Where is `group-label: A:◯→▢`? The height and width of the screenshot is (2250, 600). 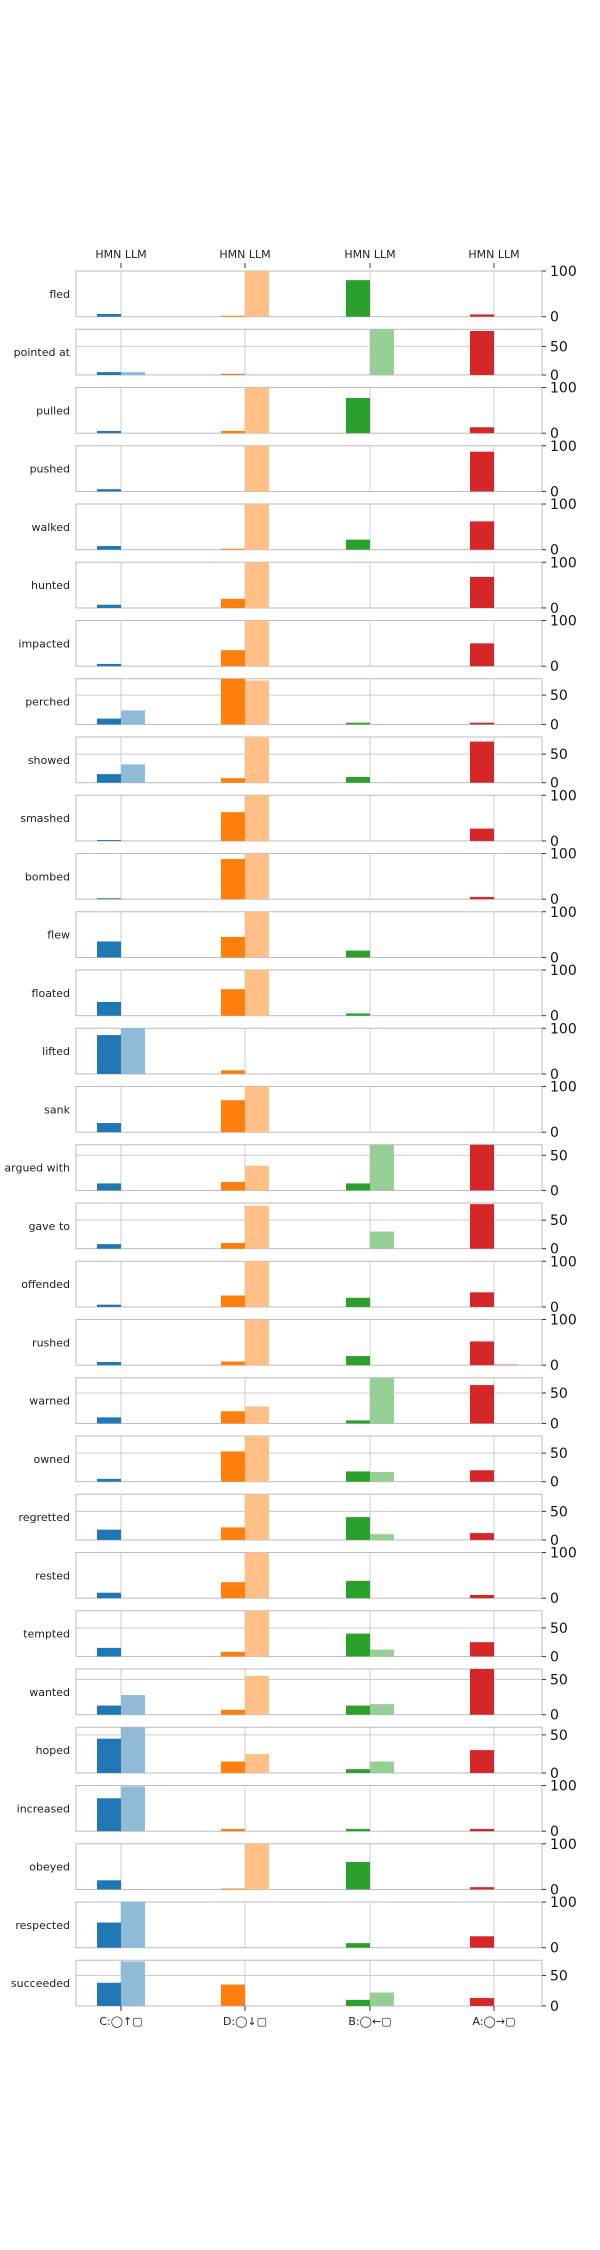
group-label: A:◯→▢ is located at coordinates (494, 2021).